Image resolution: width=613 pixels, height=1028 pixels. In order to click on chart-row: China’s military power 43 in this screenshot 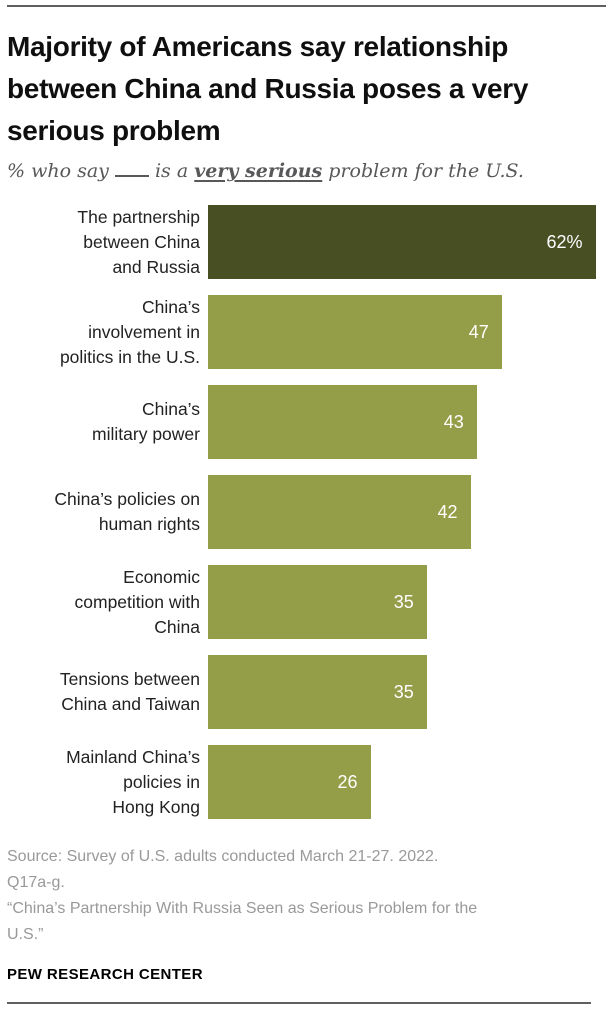, I will do `click(306, 422)`.